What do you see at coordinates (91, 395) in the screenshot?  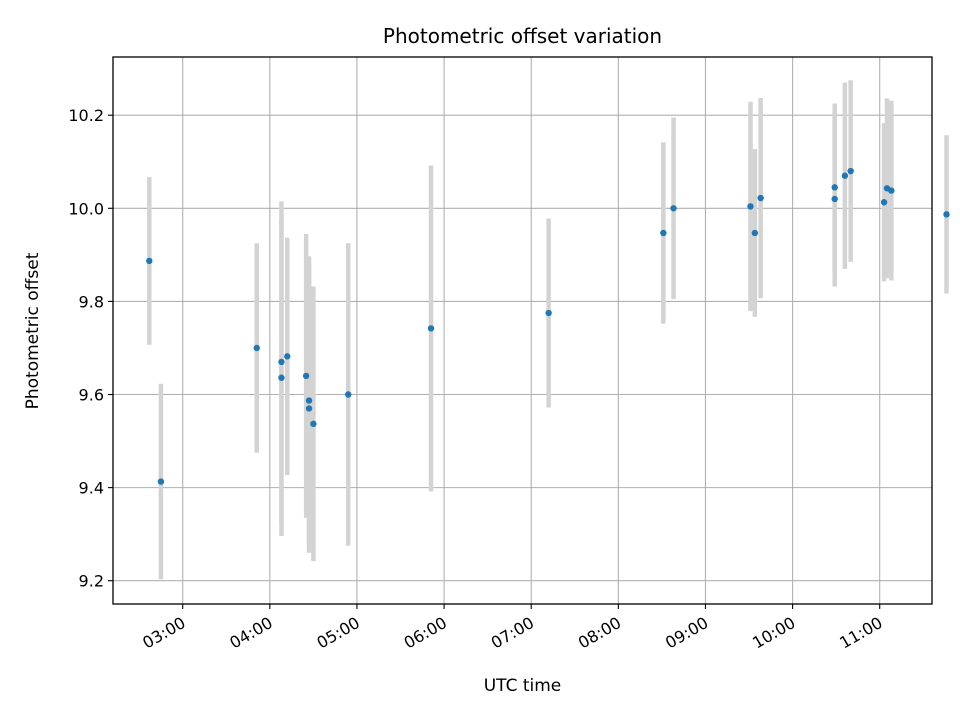 I see `y-tick-label: 9.6` at bounding box center [91, 395].